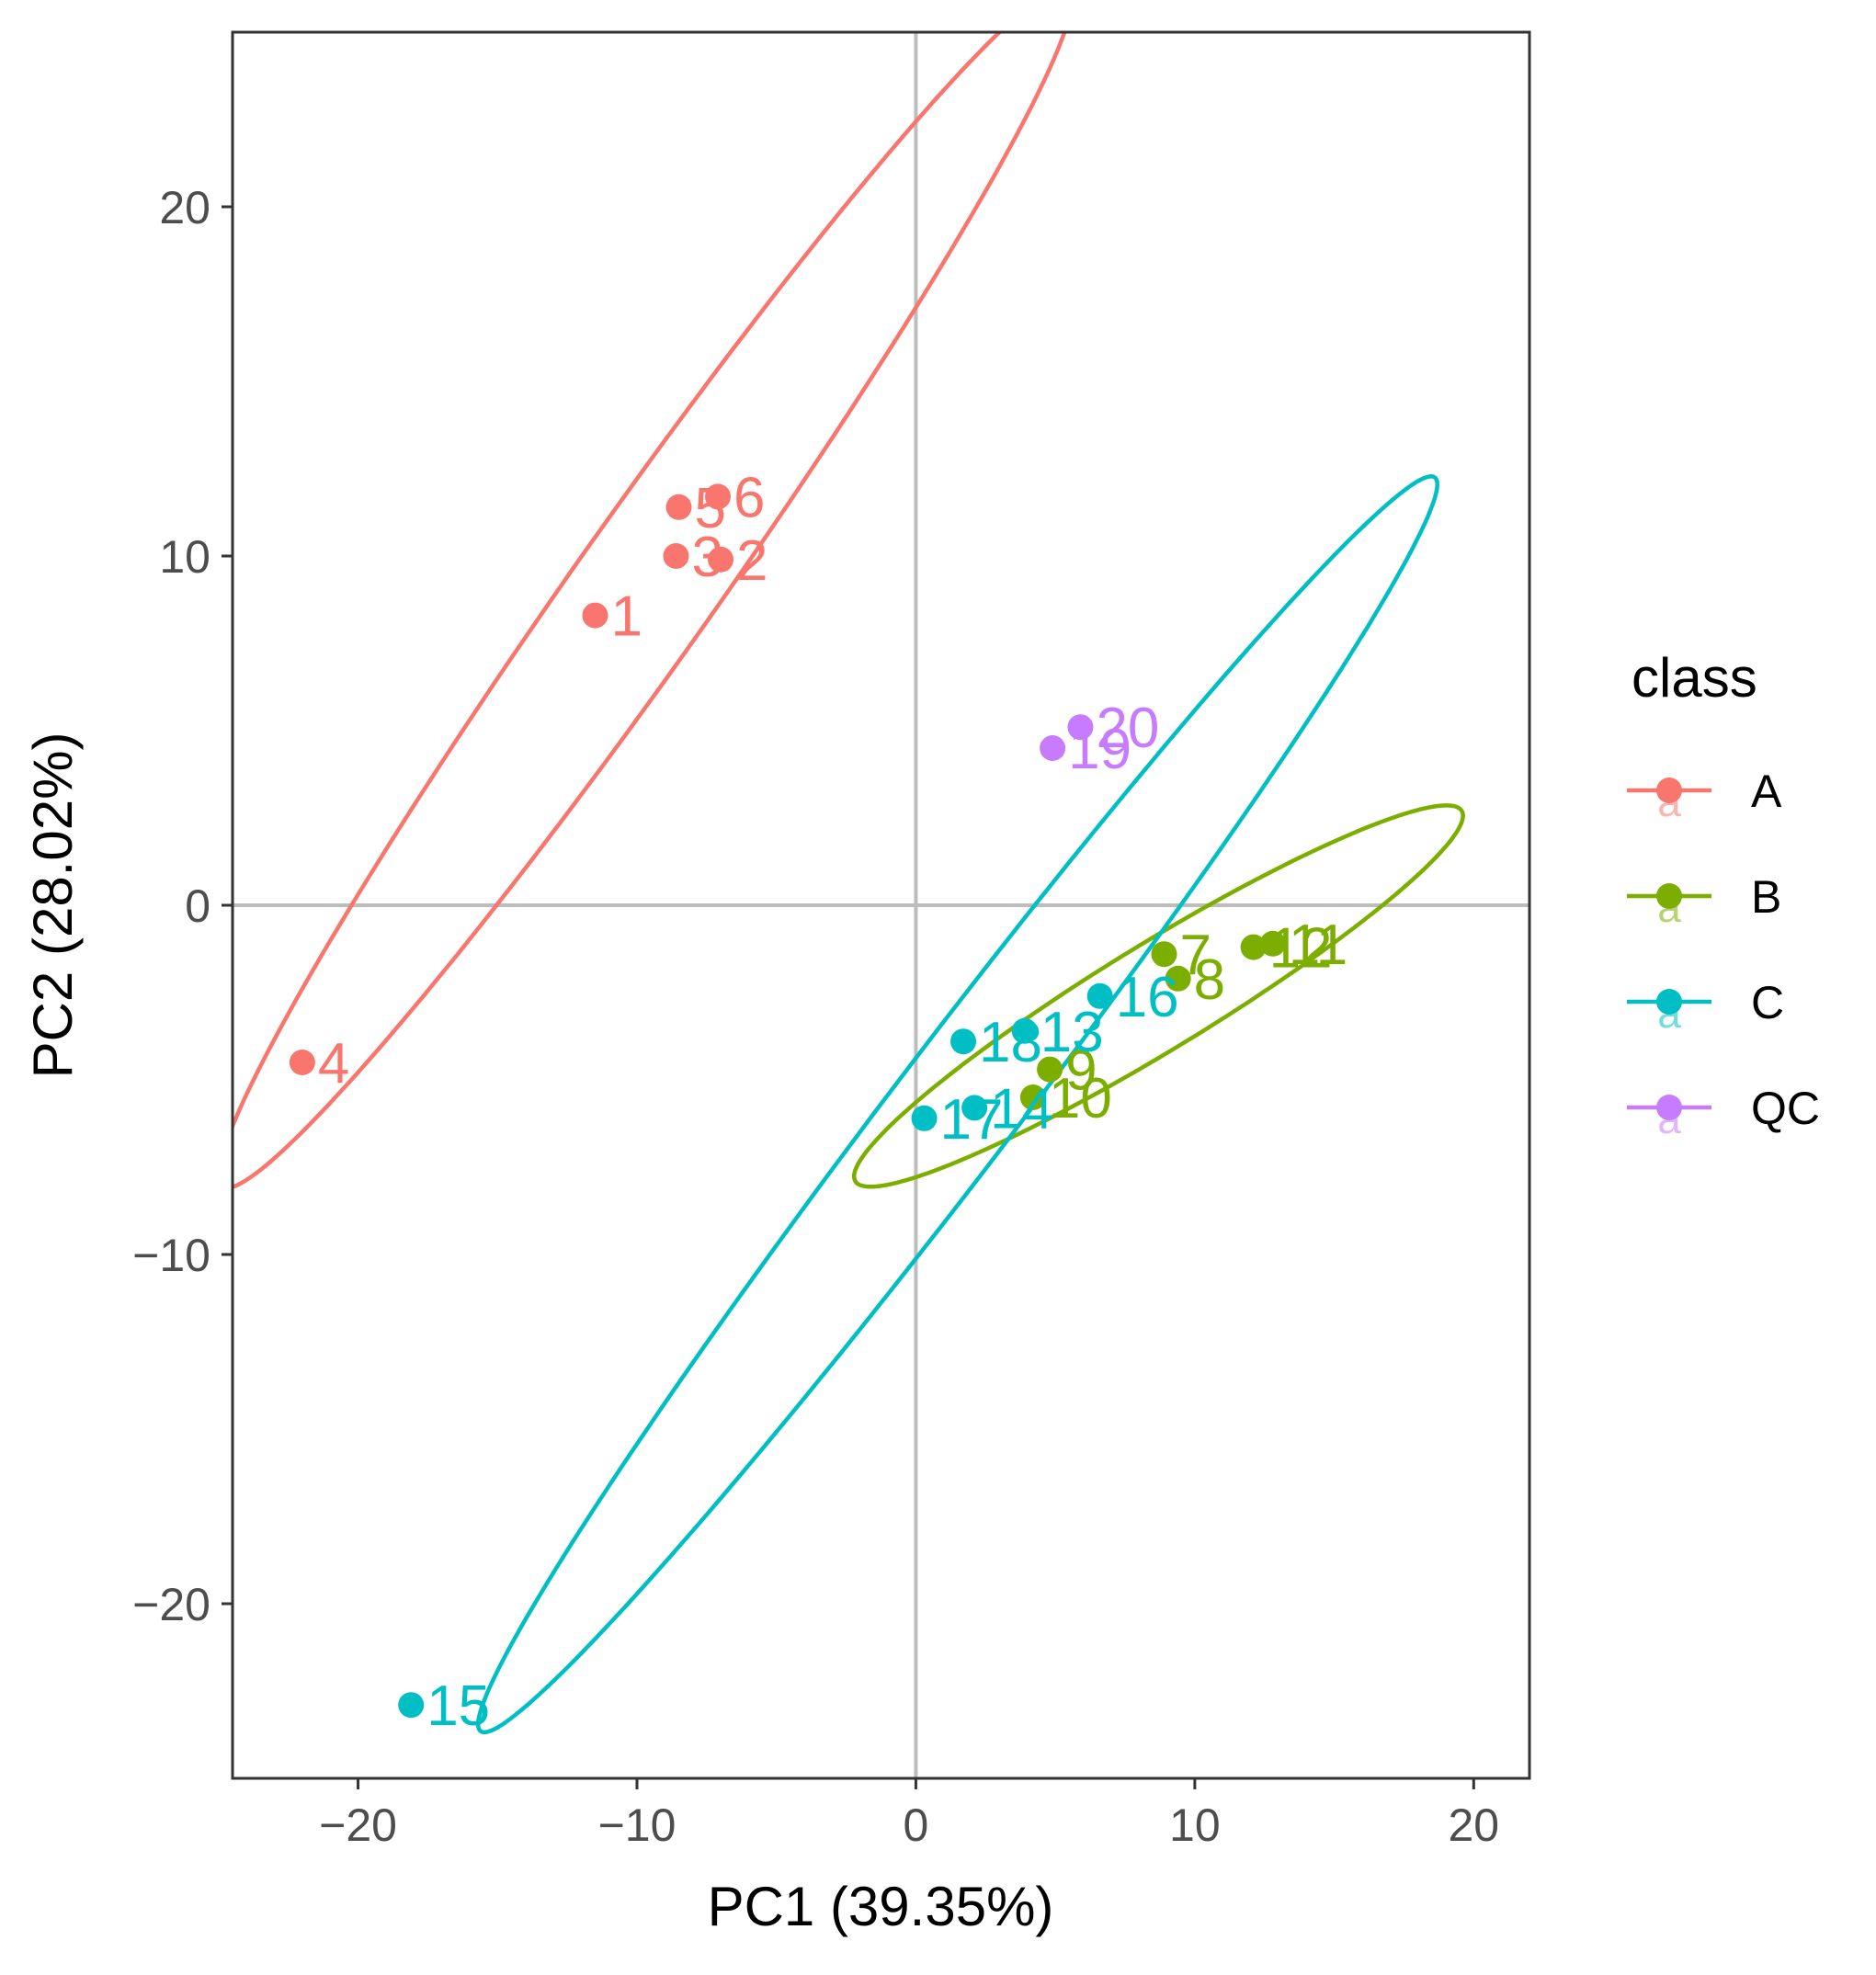 The image size is (1876, 1975). Describe the element at coordinates (1209, 980) in the screenshot. I see `point-label-8: 8` at that location.